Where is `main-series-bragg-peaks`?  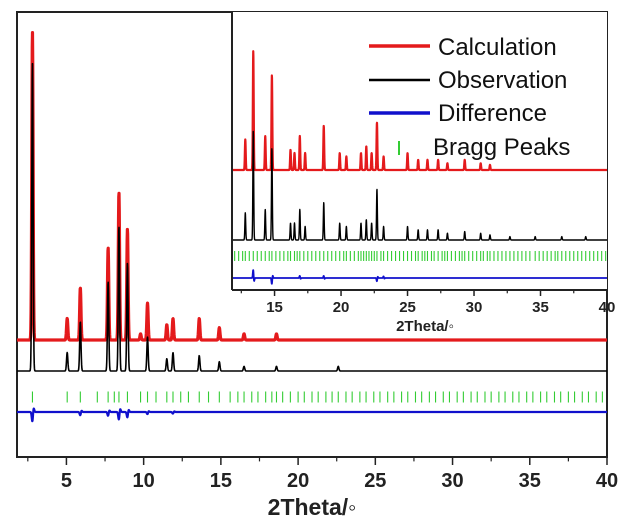
main-series-bragg-peaks is located at coordinates (317, 397).